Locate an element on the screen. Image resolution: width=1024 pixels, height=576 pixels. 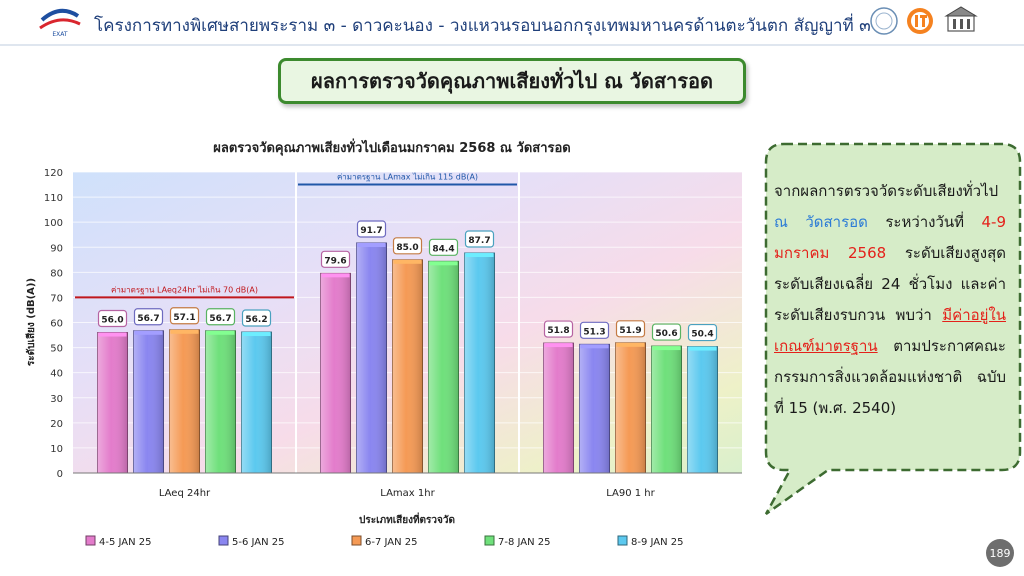
data-label: 85.0 is located at coordinates (407, 248).